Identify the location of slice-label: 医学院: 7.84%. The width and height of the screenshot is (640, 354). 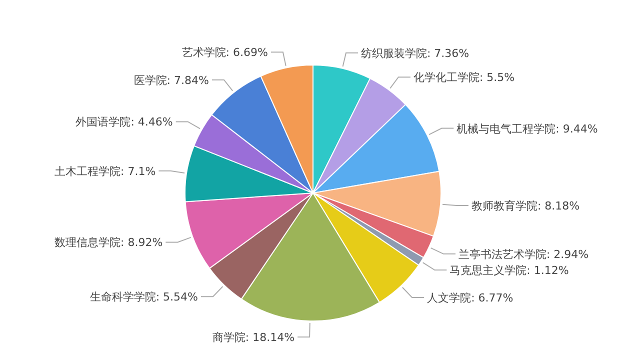
(171, 80).